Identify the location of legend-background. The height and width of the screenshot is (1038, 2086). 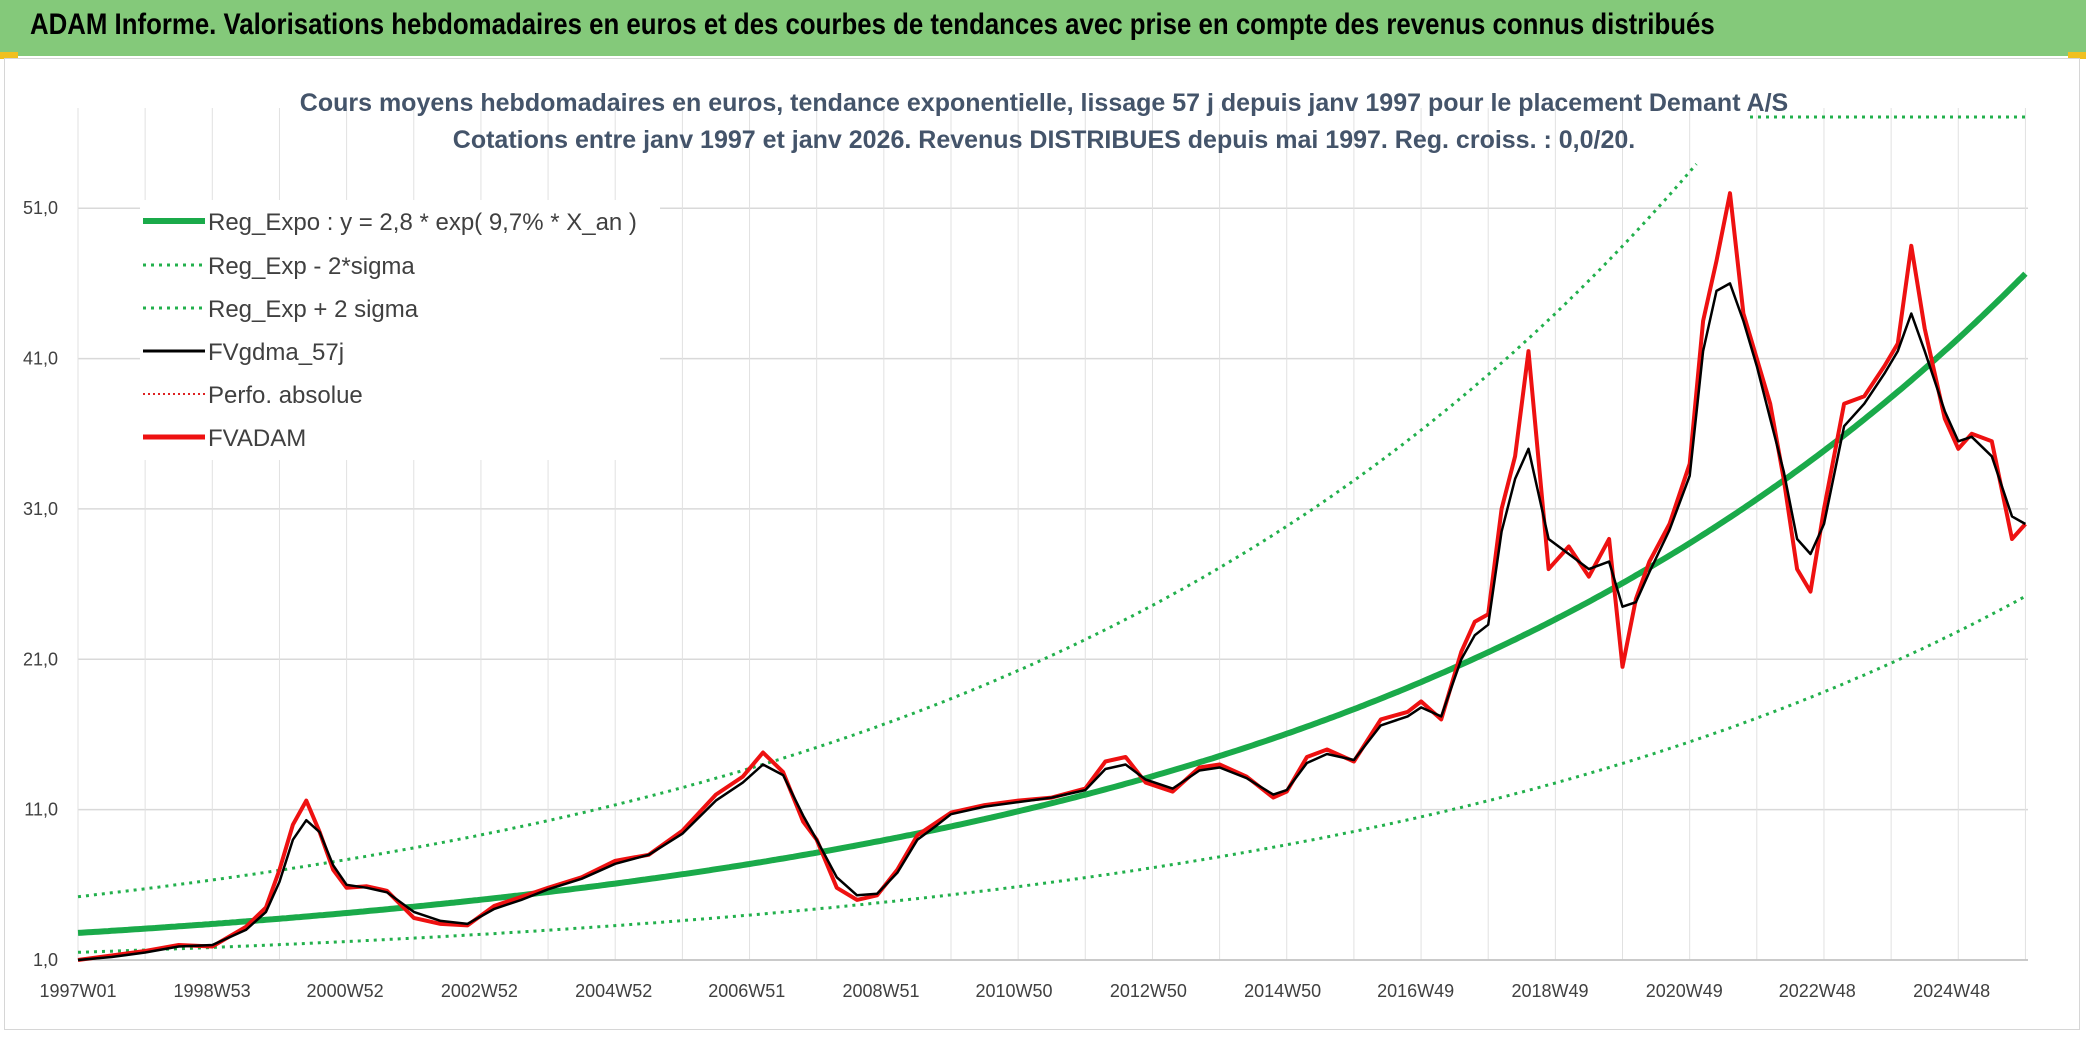
(400, 330).